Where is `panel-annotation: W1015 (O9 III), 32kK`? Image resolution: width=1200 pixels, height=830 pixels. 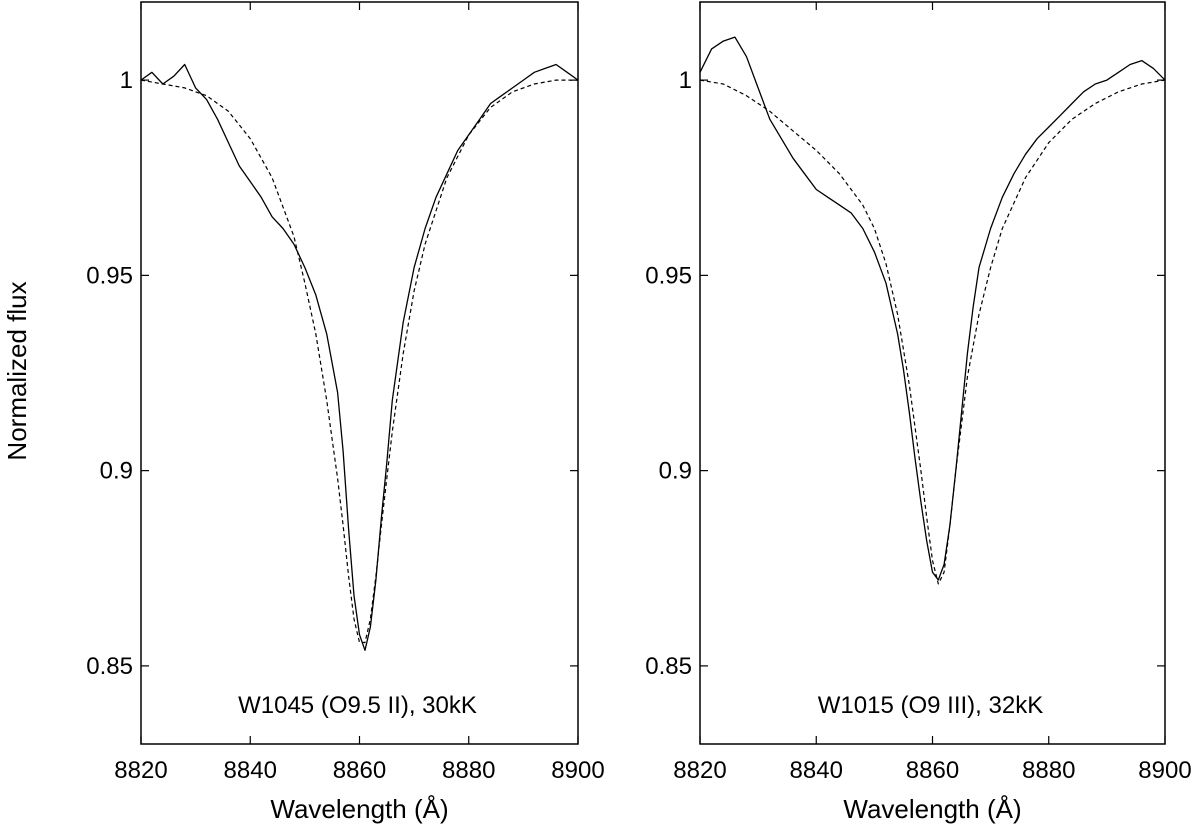
panel-annotation: W1015 (O9 III), 32kK is located at coordinates (930, 705).